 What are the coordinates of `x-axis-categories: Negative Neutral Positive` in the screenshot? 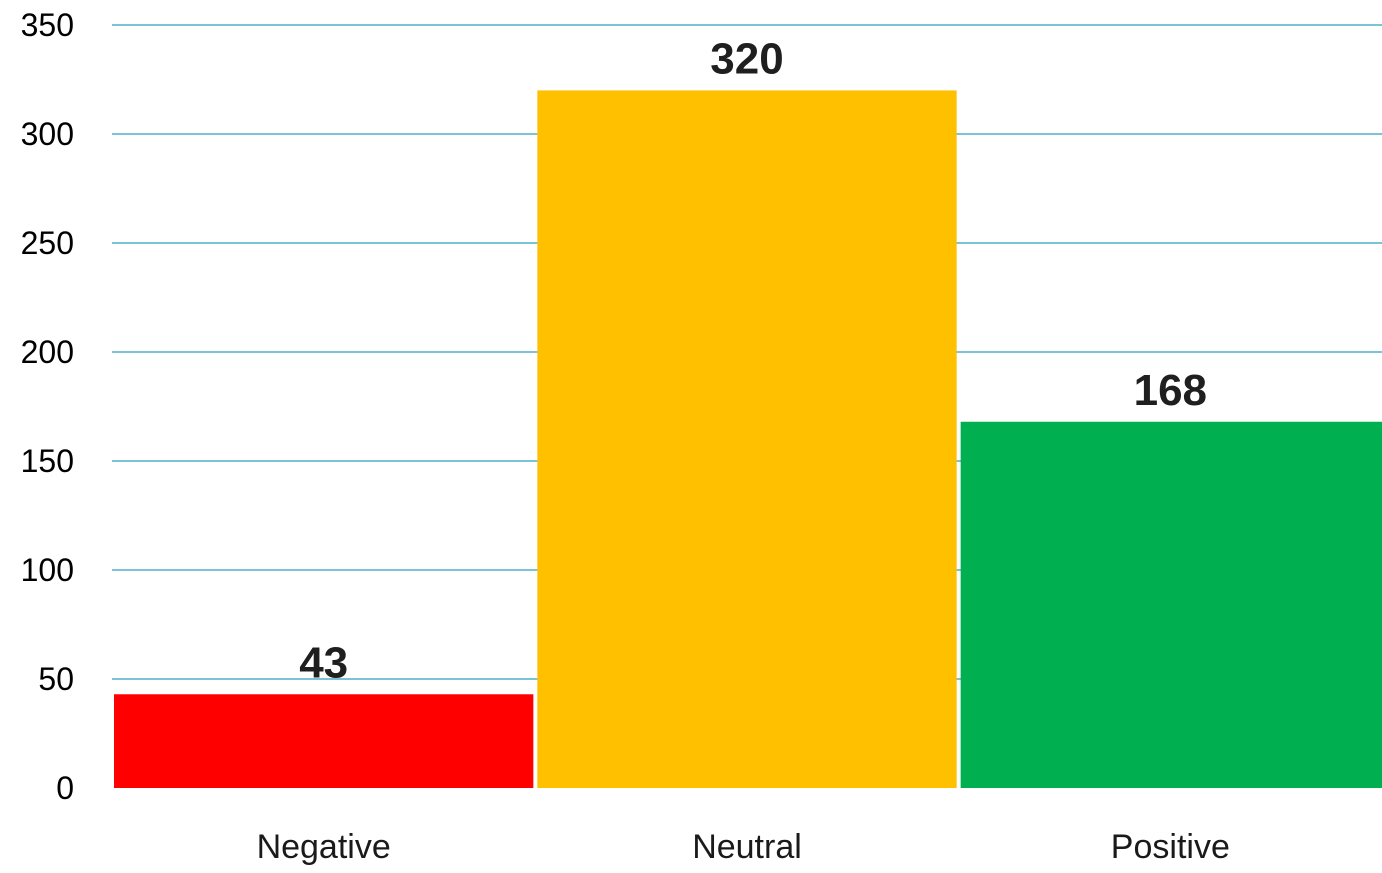 It's located at (743, 847).